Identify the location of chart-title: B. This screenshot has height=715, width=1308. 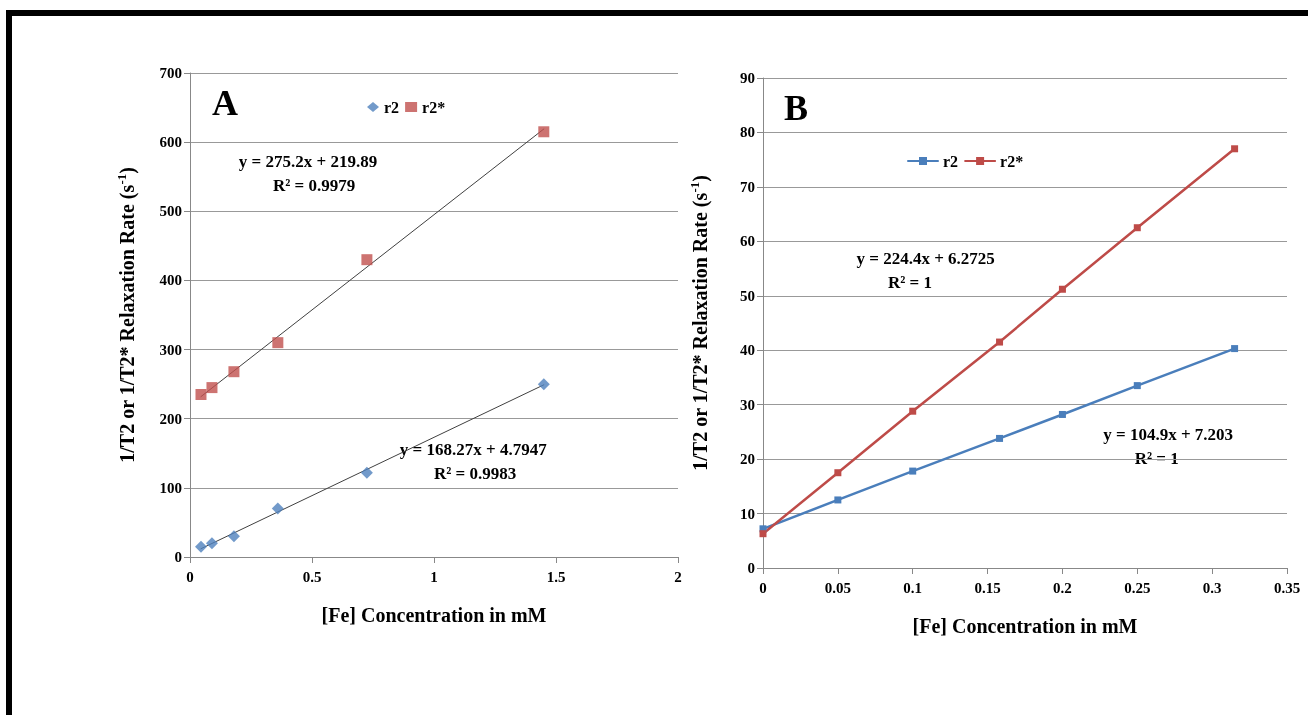
(796, 108).